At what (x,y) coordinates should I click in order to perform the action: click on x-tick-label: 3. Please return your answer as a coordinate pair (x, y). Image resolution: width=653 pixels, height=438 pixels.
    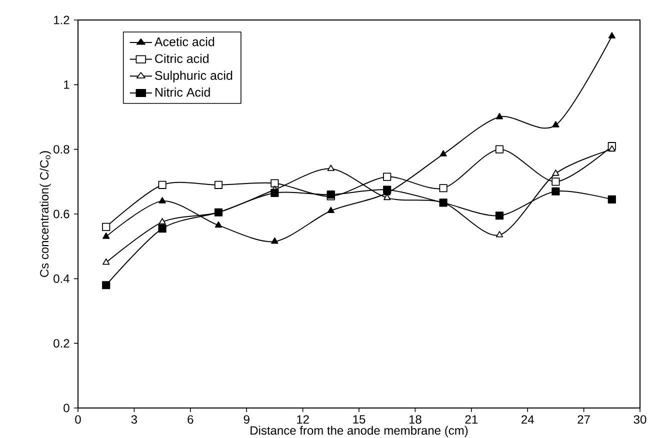
    Looking at the image, I should click on (134, 419).